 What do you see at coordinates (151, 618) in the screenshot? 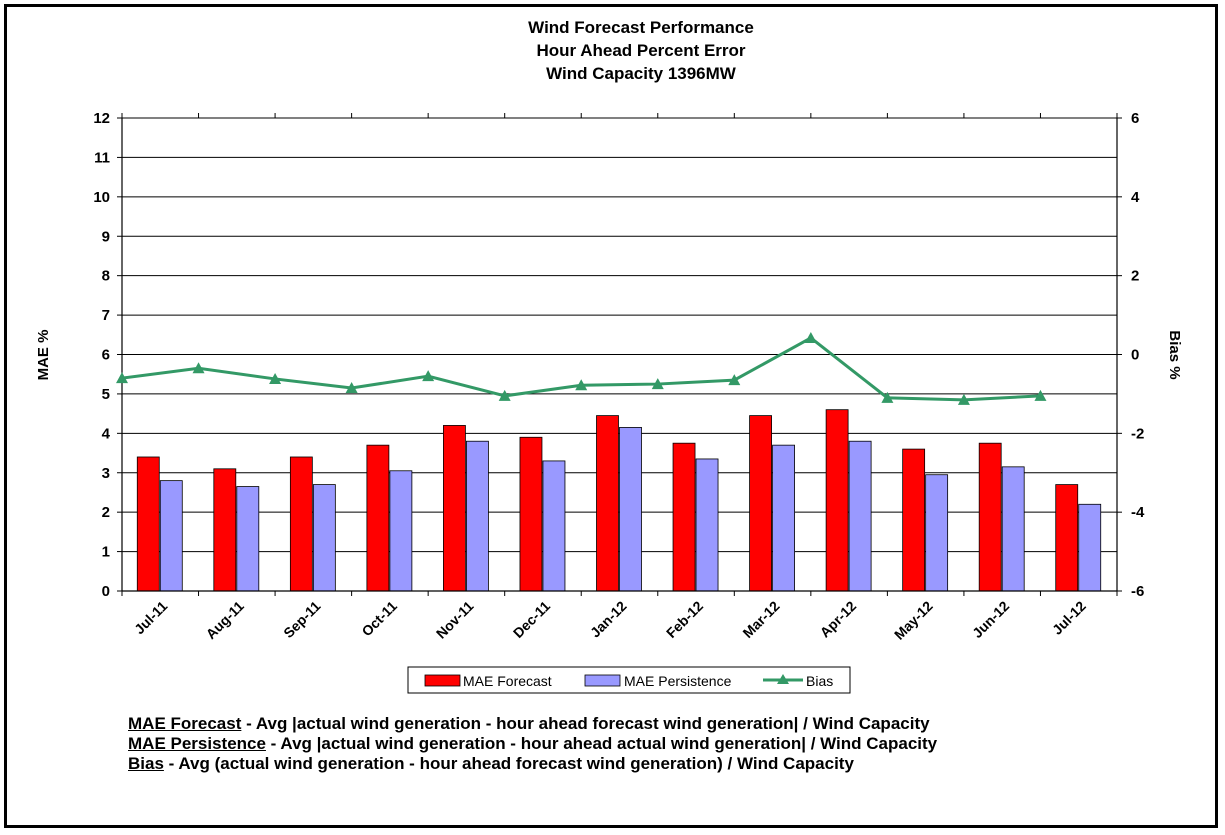
I see `x-tick-label: Jul-11` at bounding box center [151, 618].